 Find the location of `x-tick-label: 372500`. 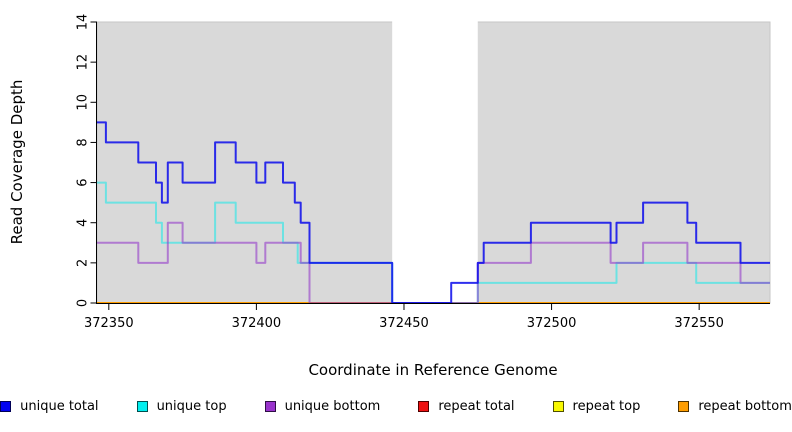

x-tick-label: 372500 is located at coordinates (552, 323).